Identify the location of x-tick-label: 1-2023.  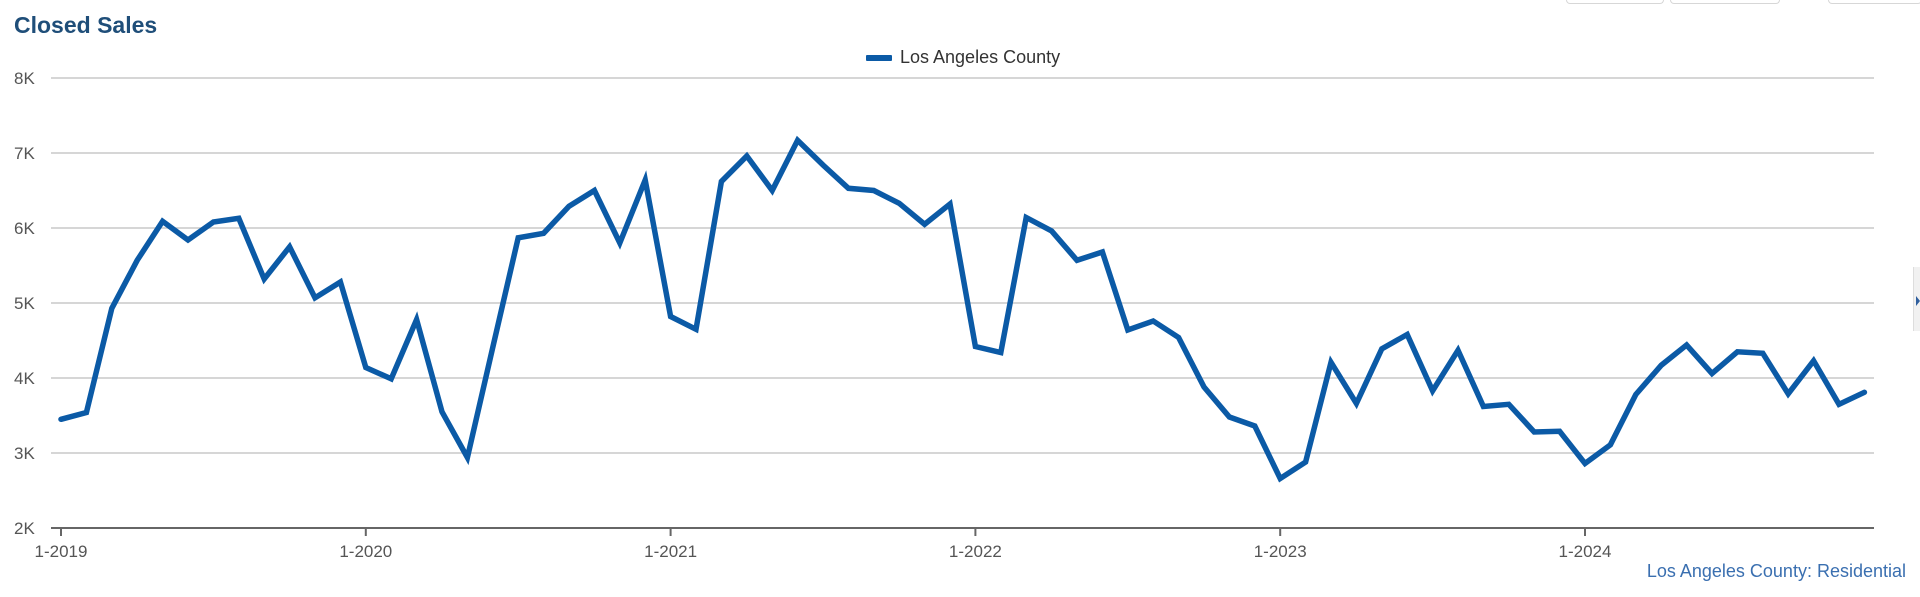
(1280, 551).